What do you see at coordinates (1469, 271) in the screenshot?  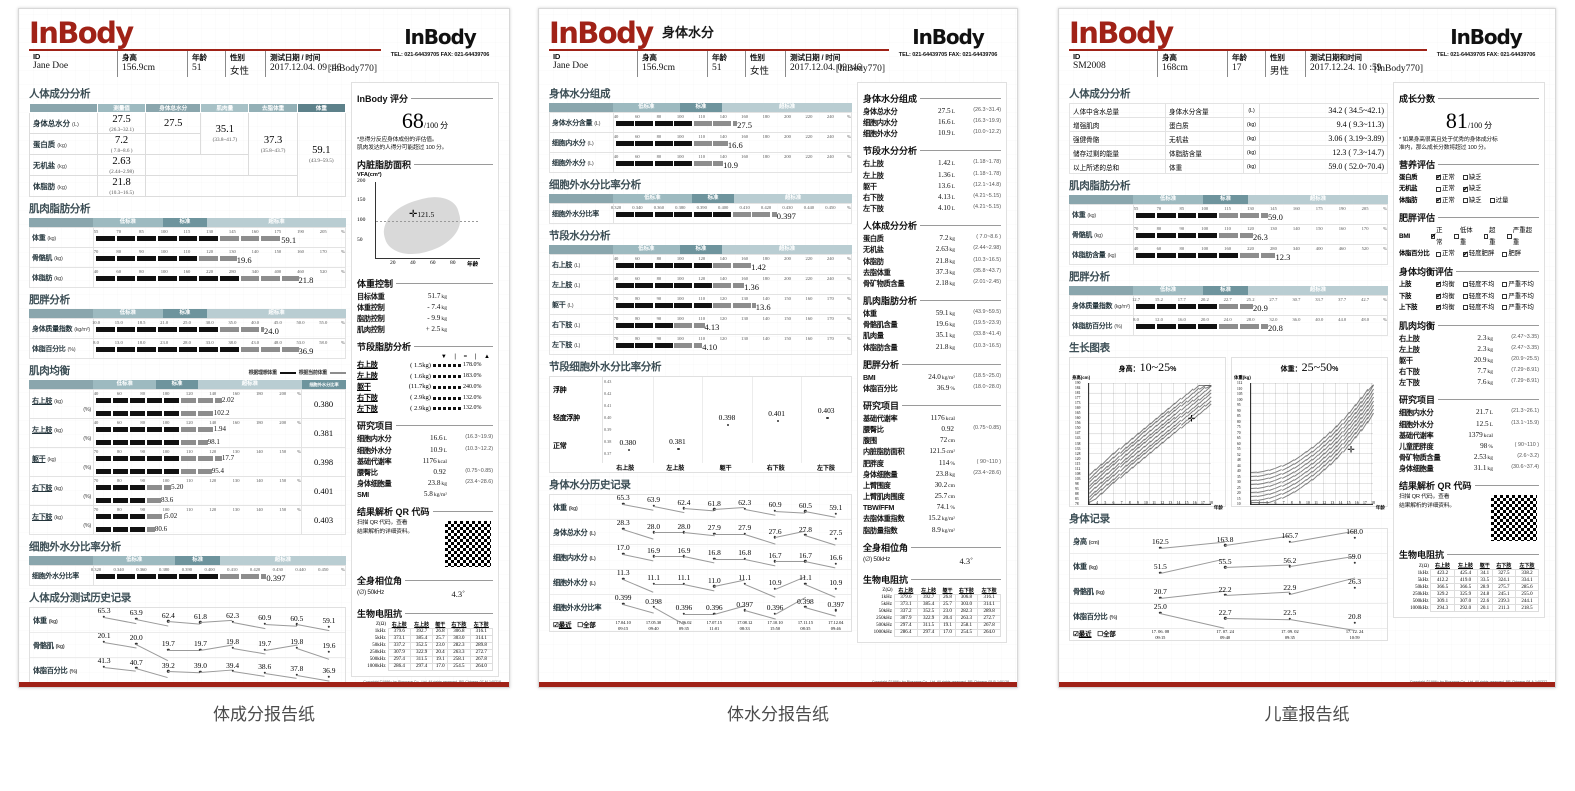 I see `balance-title: 身体均衡评估` at bounding box center [1469, 271].